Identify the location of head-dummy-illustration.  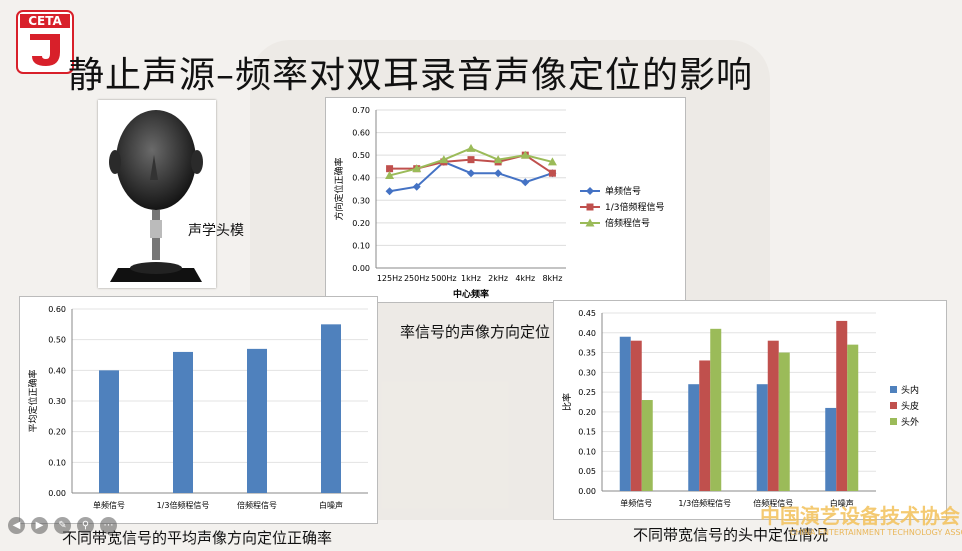
(156, 196).